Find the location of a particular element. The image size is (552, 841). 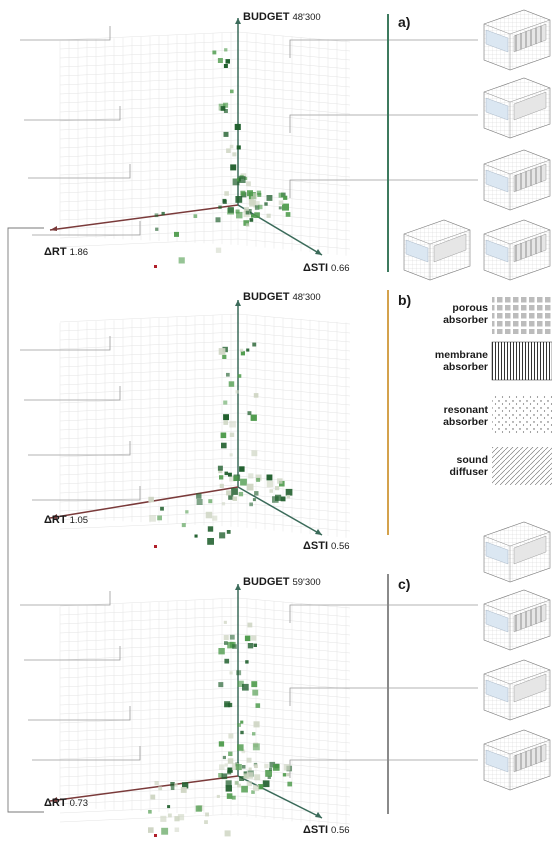

legend-label-resonant: resonantabsorber is located at coordinates (448, 416).